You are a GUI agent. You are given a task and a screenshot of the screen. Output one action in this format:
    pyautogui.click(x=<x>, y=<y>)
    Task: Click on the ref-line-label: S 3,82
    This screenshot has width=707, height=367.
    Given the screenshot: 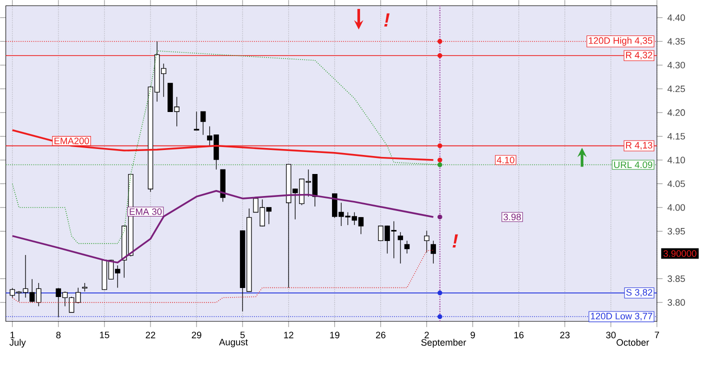 What is the action you would take?
    pyautogui.click(x=639, y=293)
    